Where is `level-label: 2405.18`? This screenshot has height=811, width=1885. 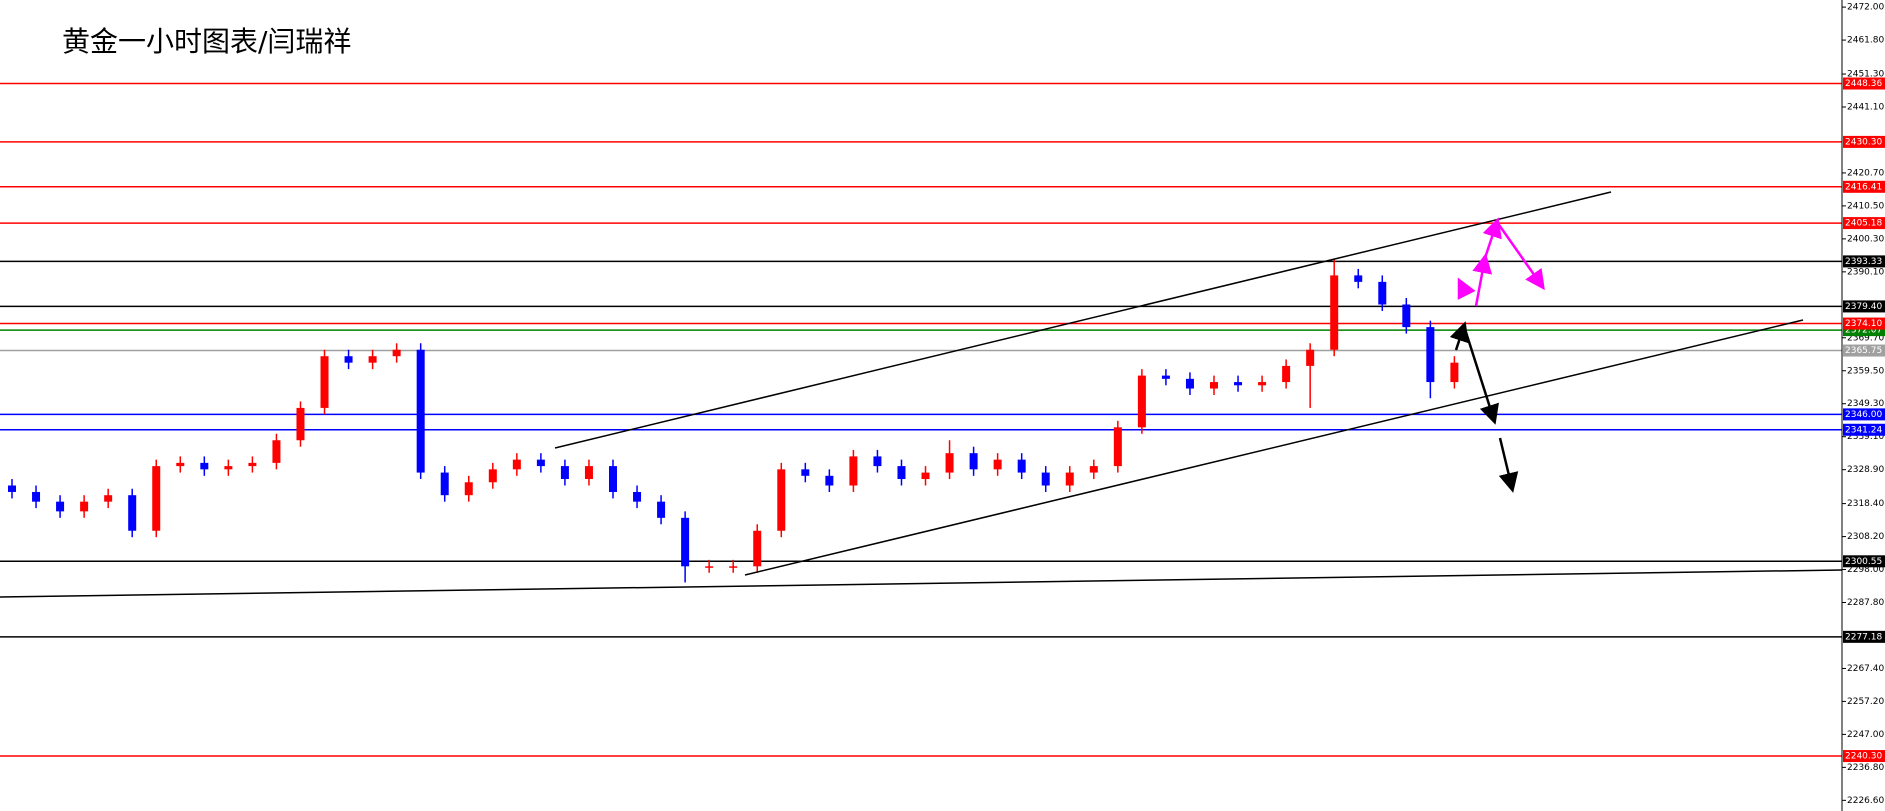 level-label: 2405.18 is located at coordinates (1863, 224).